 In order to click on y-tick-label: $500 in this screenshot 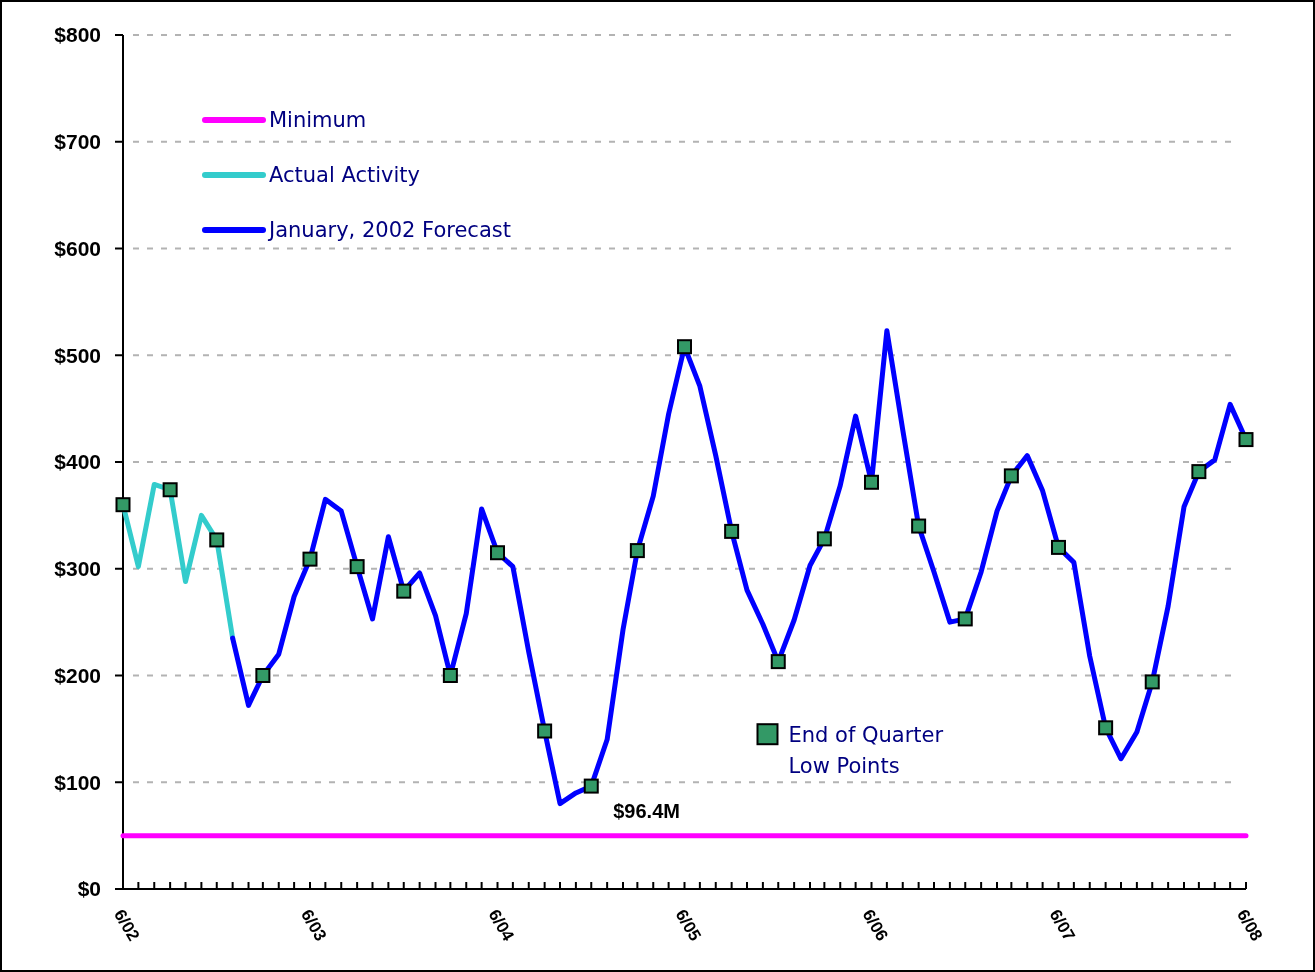, I will do `click(77, 355)`.